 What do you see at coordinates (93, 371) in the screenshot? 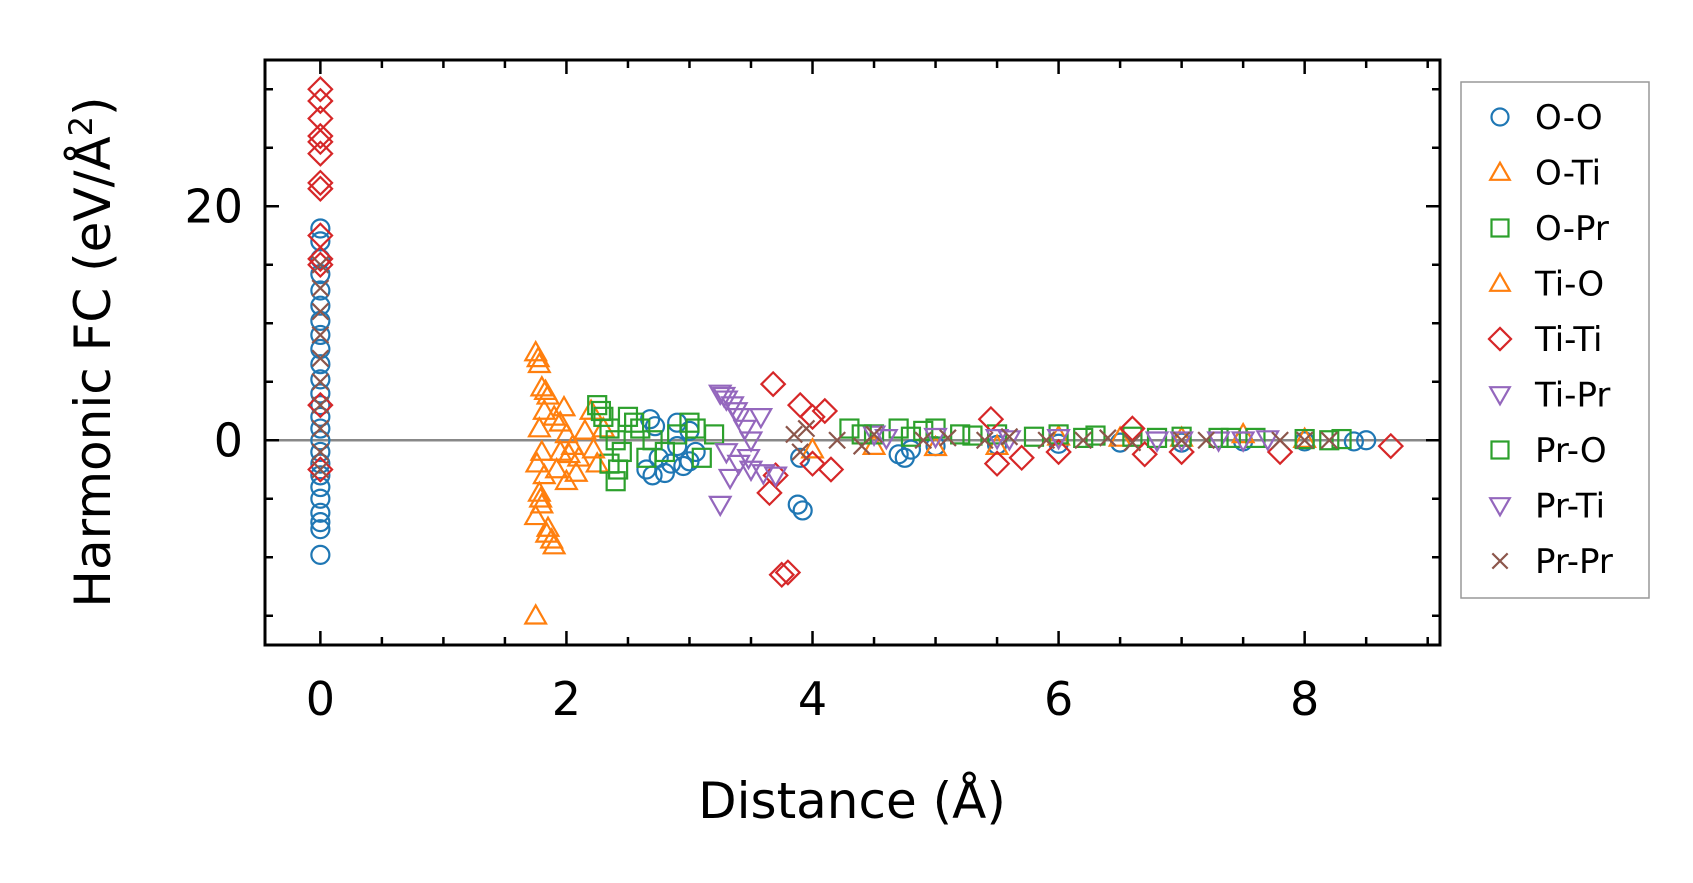
I see `y-axis-label-main: Harmonic FC (eV/Å` at bounding box center [93, 371].